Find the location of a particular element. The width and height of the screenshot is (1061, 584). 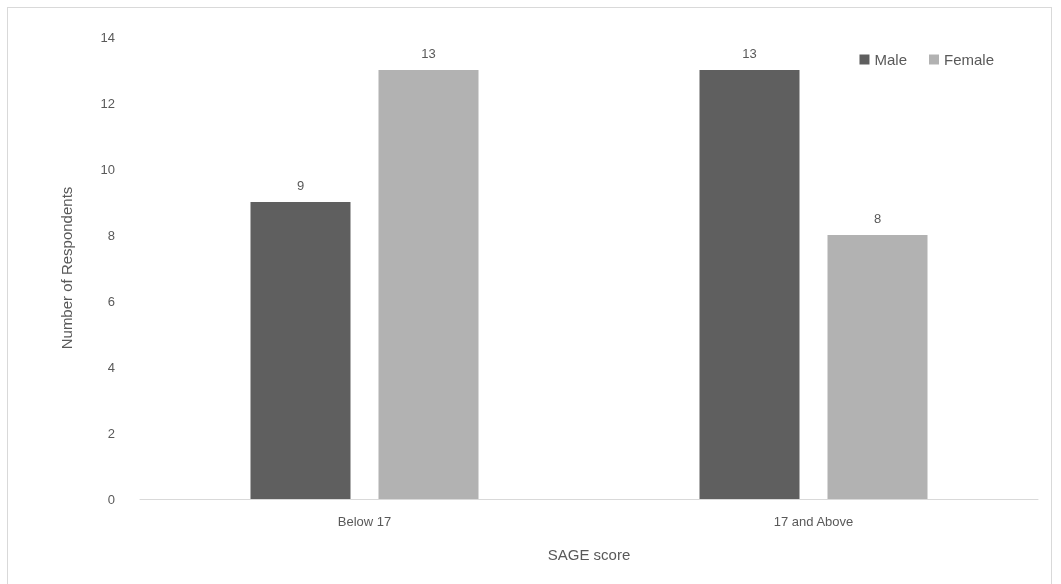

y-tick-label: 0 is located at coordinates (111, 499).